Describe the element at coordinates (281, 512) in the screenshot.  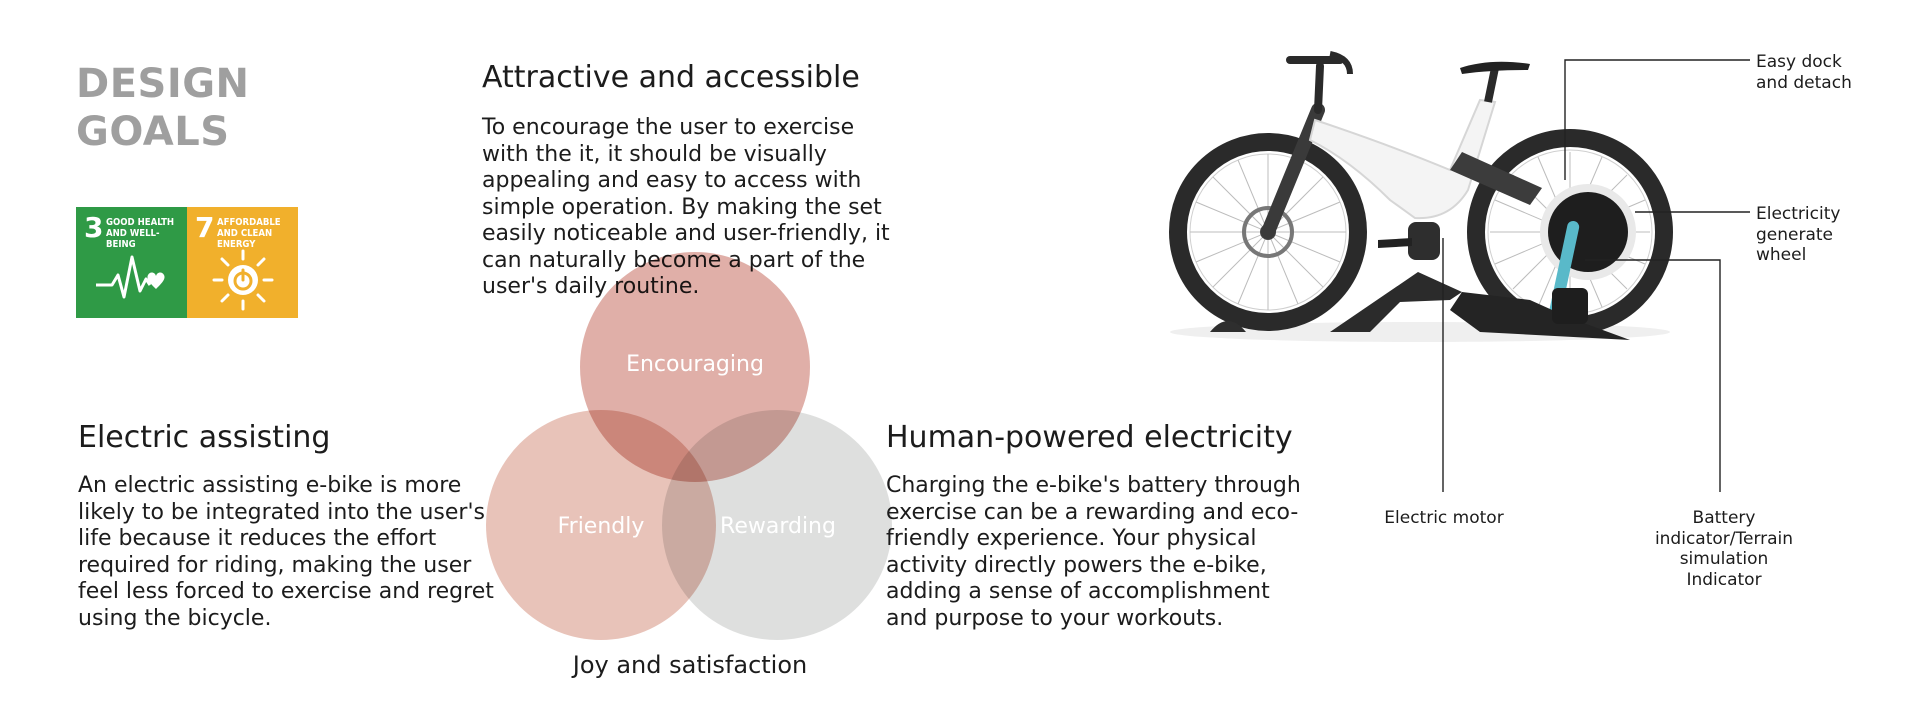
I see `electric-line: likely to be integrated into the user's` at that location.